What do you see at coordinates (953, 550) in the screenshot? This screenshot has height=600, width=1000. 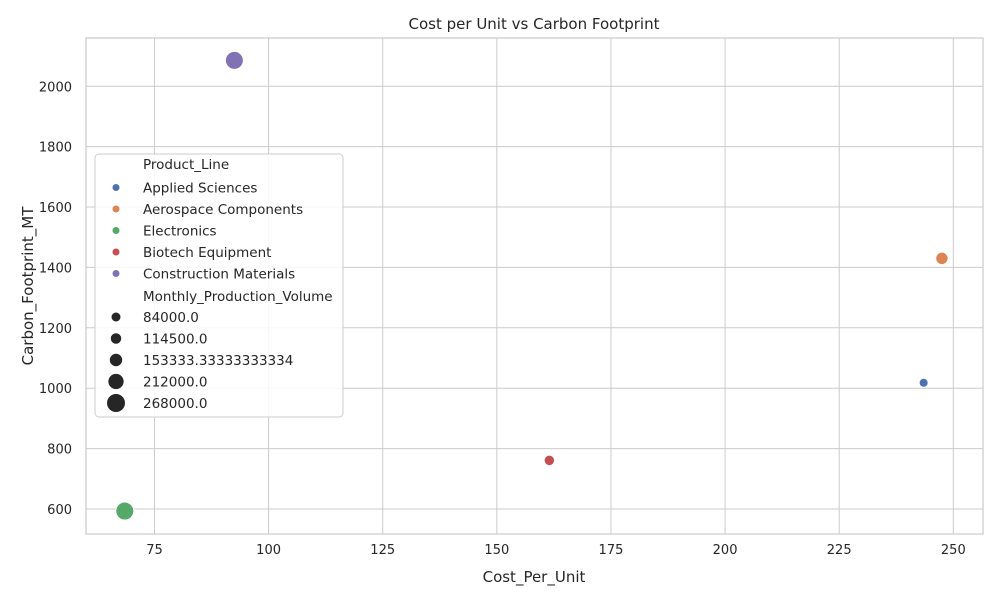 I see `x-tick-label: 250` at bounding box center [953, 550].